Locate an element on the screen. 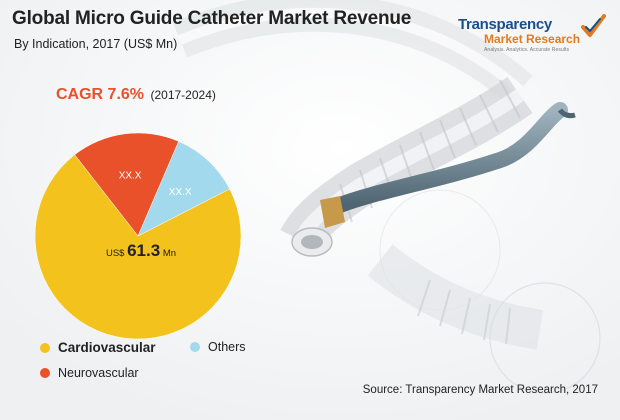  legend-swatch-neurovascular is located at coordinates (45, 372).